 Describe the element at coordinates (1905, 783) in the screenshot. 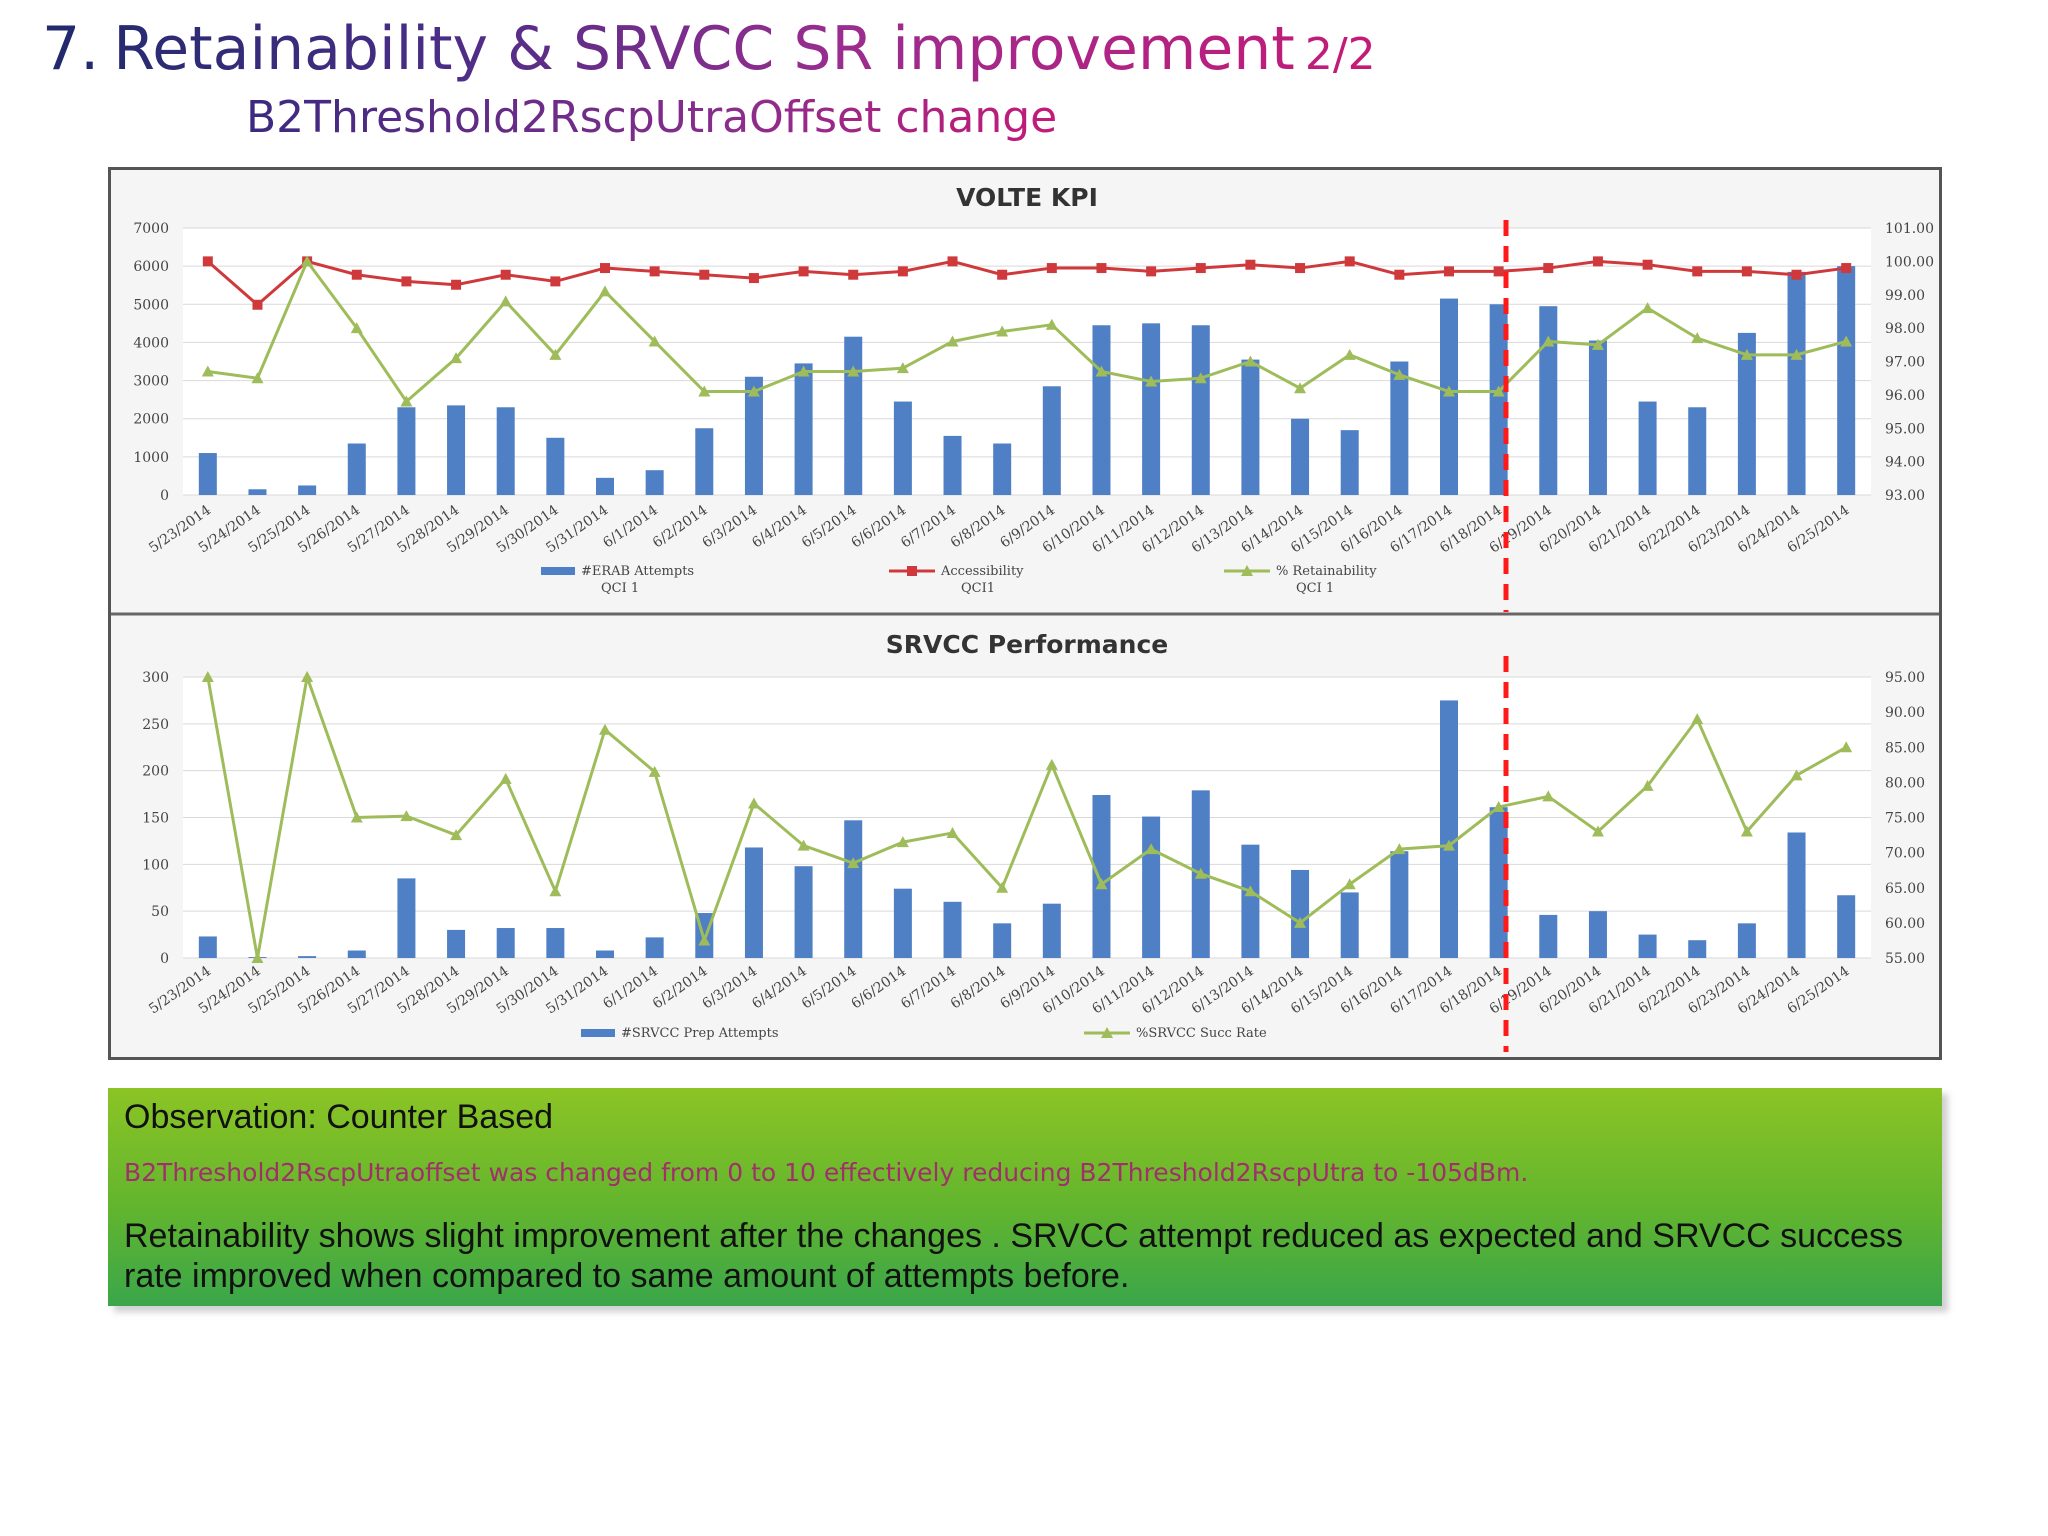

I see `y-right-tick-label: 80.00` at that location.